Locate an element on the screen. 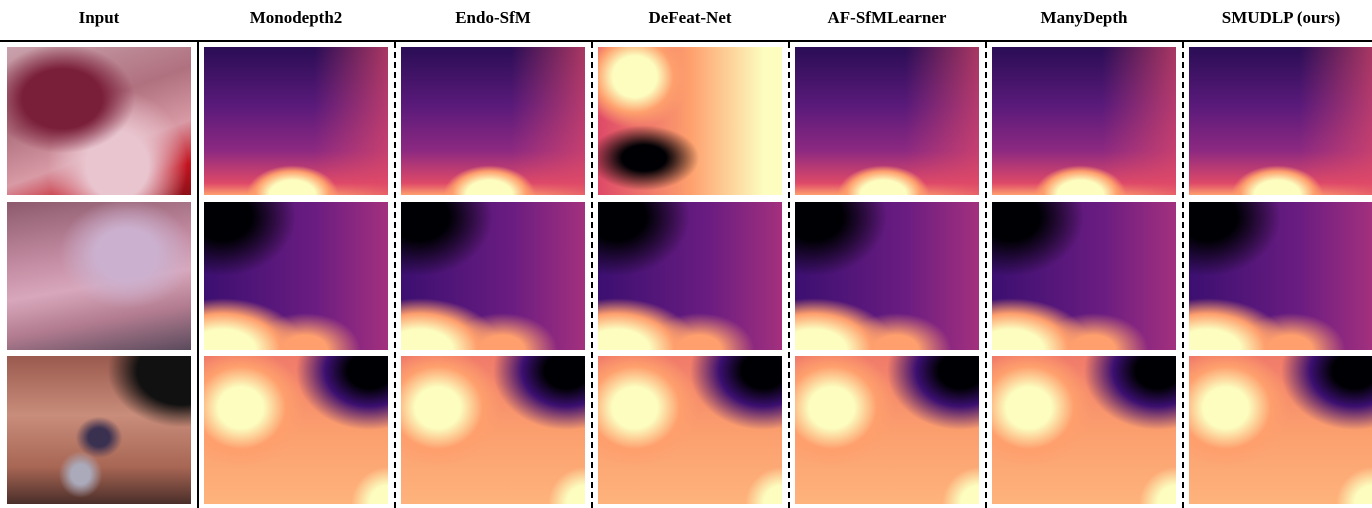 The height and width of the screenshot is (508, 1372). column-header: DeFeat-Net is located at coordinates (690, 17).